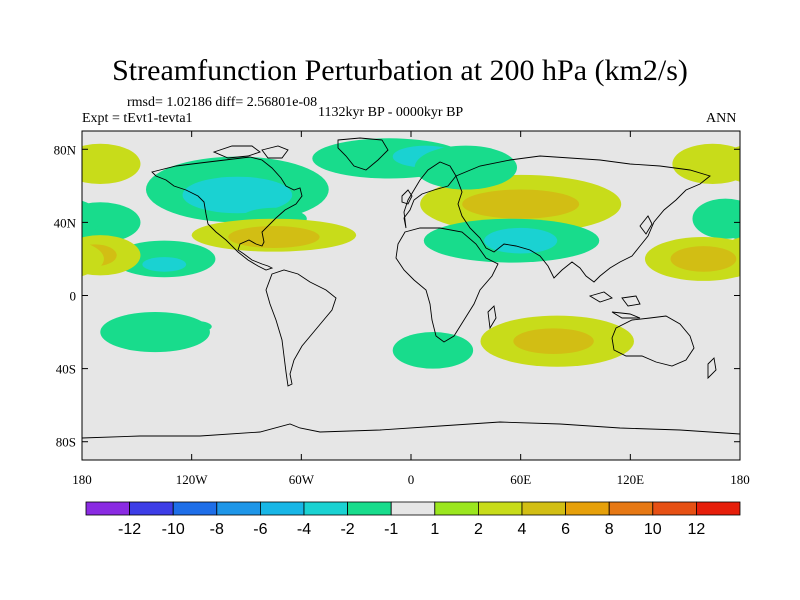  I want to click on coastline-south-america, so click(301, 328).